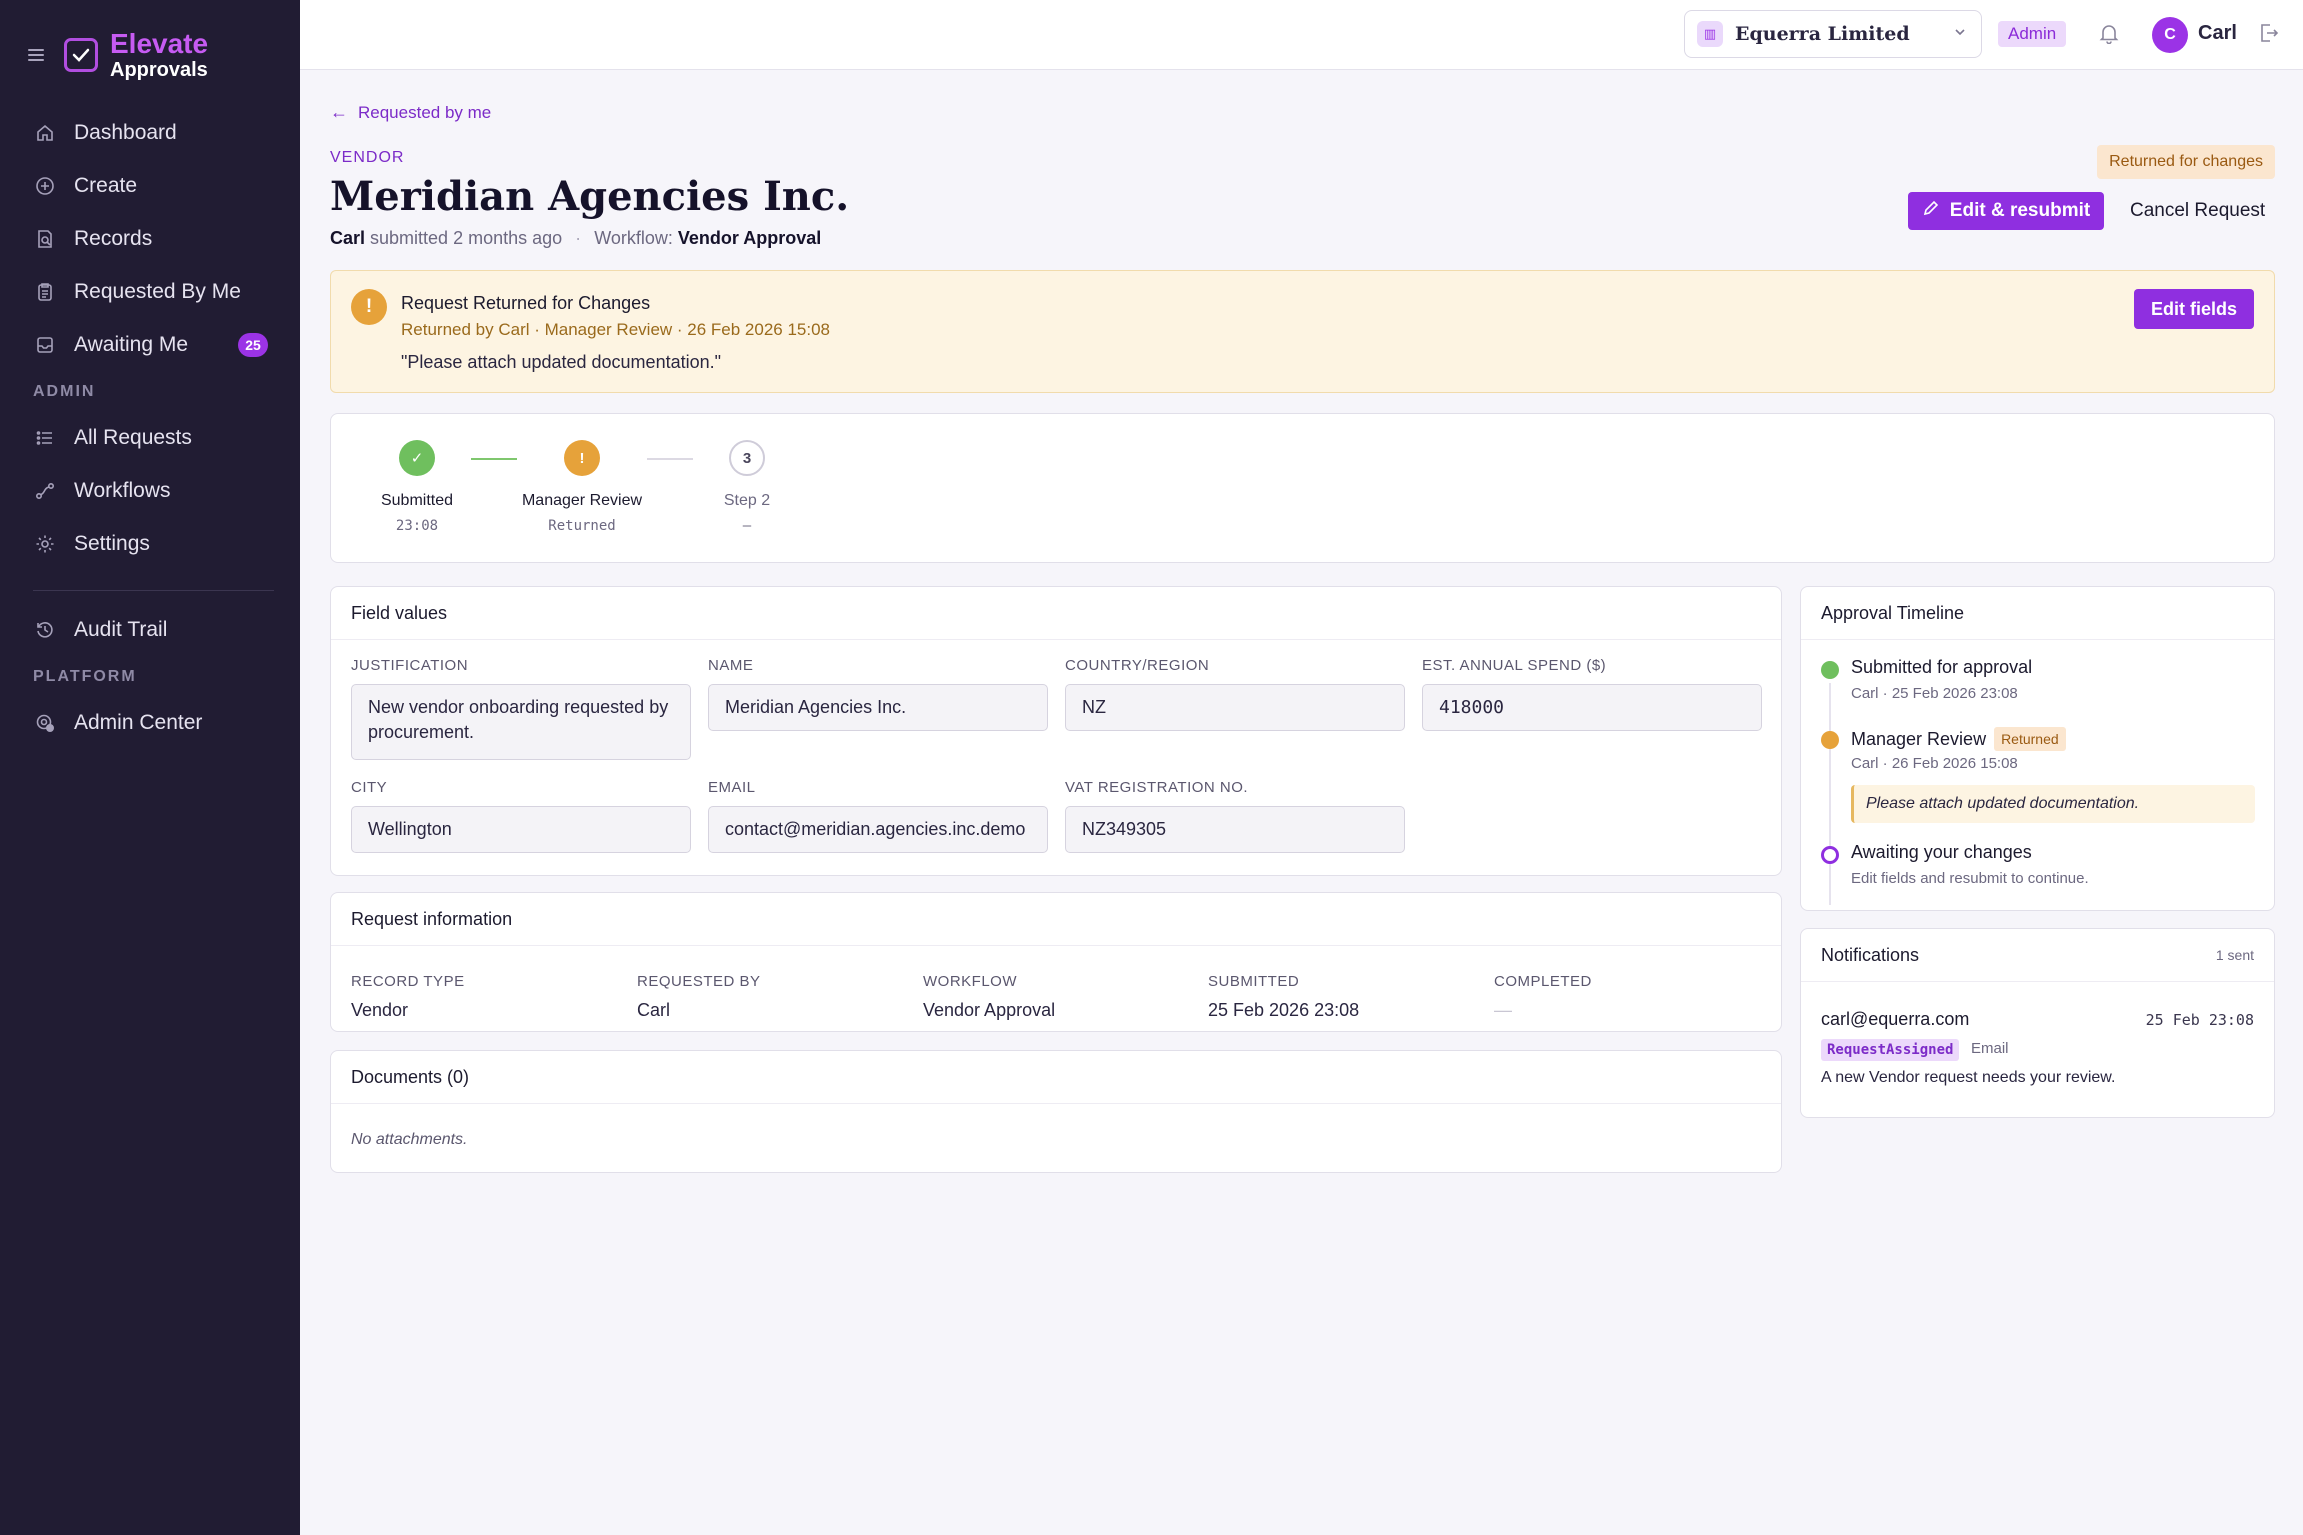 Image resolution: width=2303 pixels, height=1535 pixels. I want to click on field-name: NAME Meridian Agencies Inc., so click(878, 694).